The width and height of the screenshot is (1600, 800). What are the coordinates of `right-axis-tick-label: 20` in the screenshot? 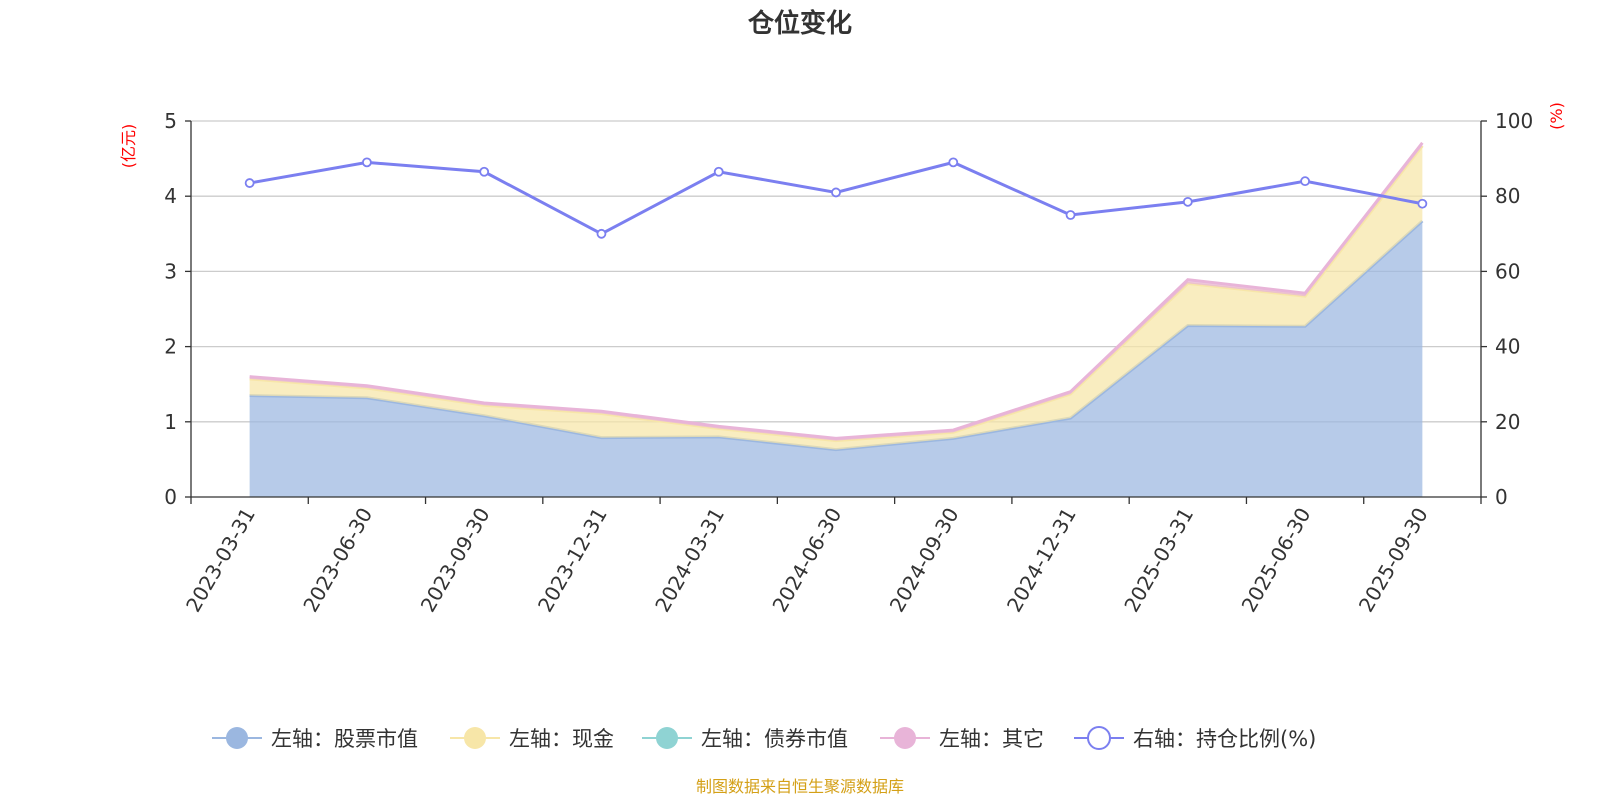 It's located at (1507, 422).